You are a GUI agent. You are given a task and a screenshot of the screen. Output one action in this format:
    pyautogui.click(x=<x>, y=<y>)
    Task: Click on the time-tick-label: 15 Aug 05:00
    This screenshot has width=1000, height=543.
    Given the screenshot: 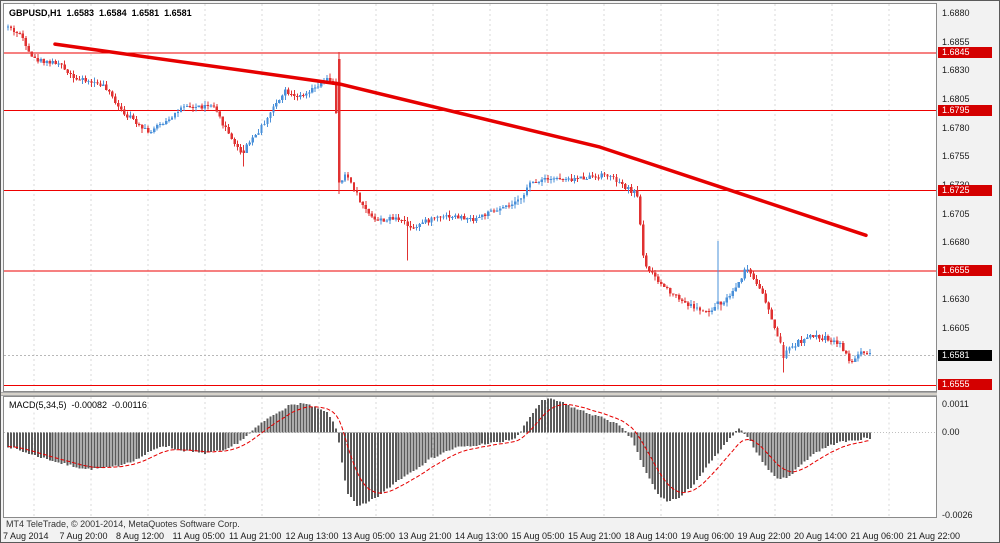 What is the action you would take?
    pyautogui.click(x=538, y=536)
    